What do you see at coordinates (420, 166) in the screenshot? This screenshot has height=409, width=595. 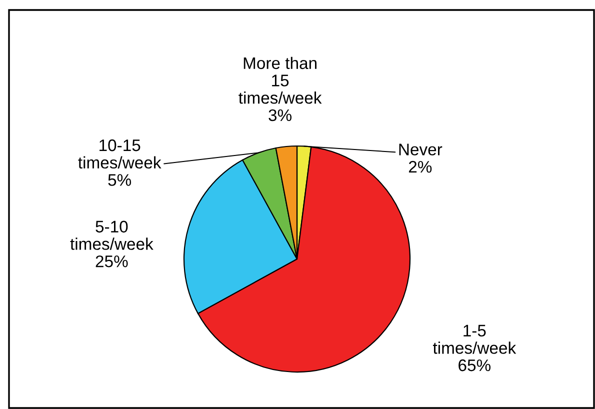 I see `data-label: 2%` at bounding box center [420, 166].